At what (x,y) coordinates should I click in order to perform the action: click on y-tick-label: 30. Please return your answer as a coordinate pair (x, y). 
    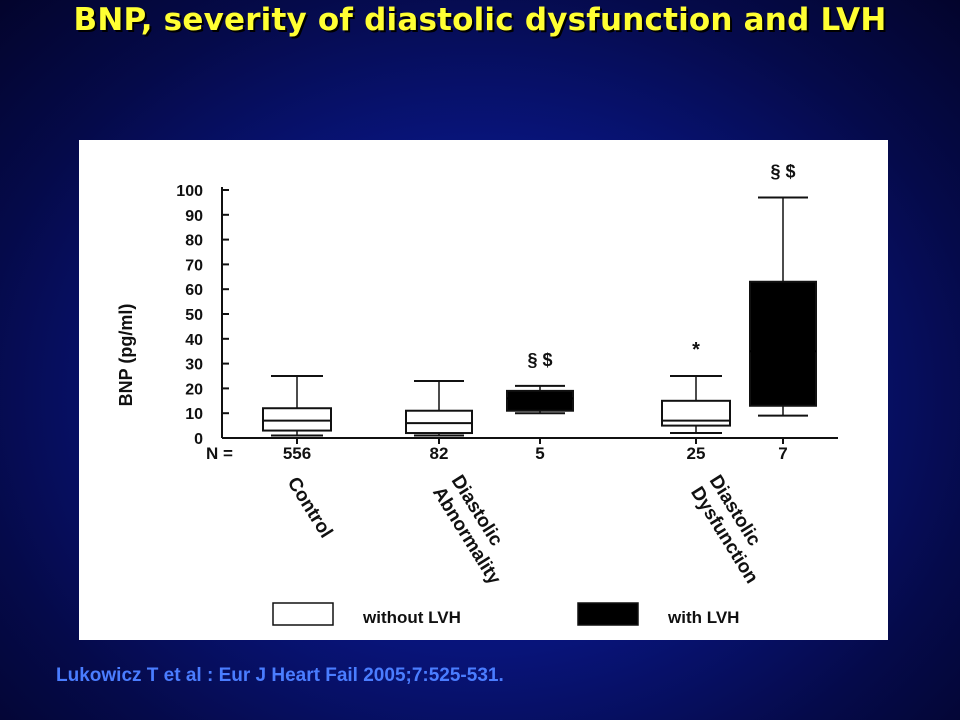
    Looking at the image, I should click on (194, 365).